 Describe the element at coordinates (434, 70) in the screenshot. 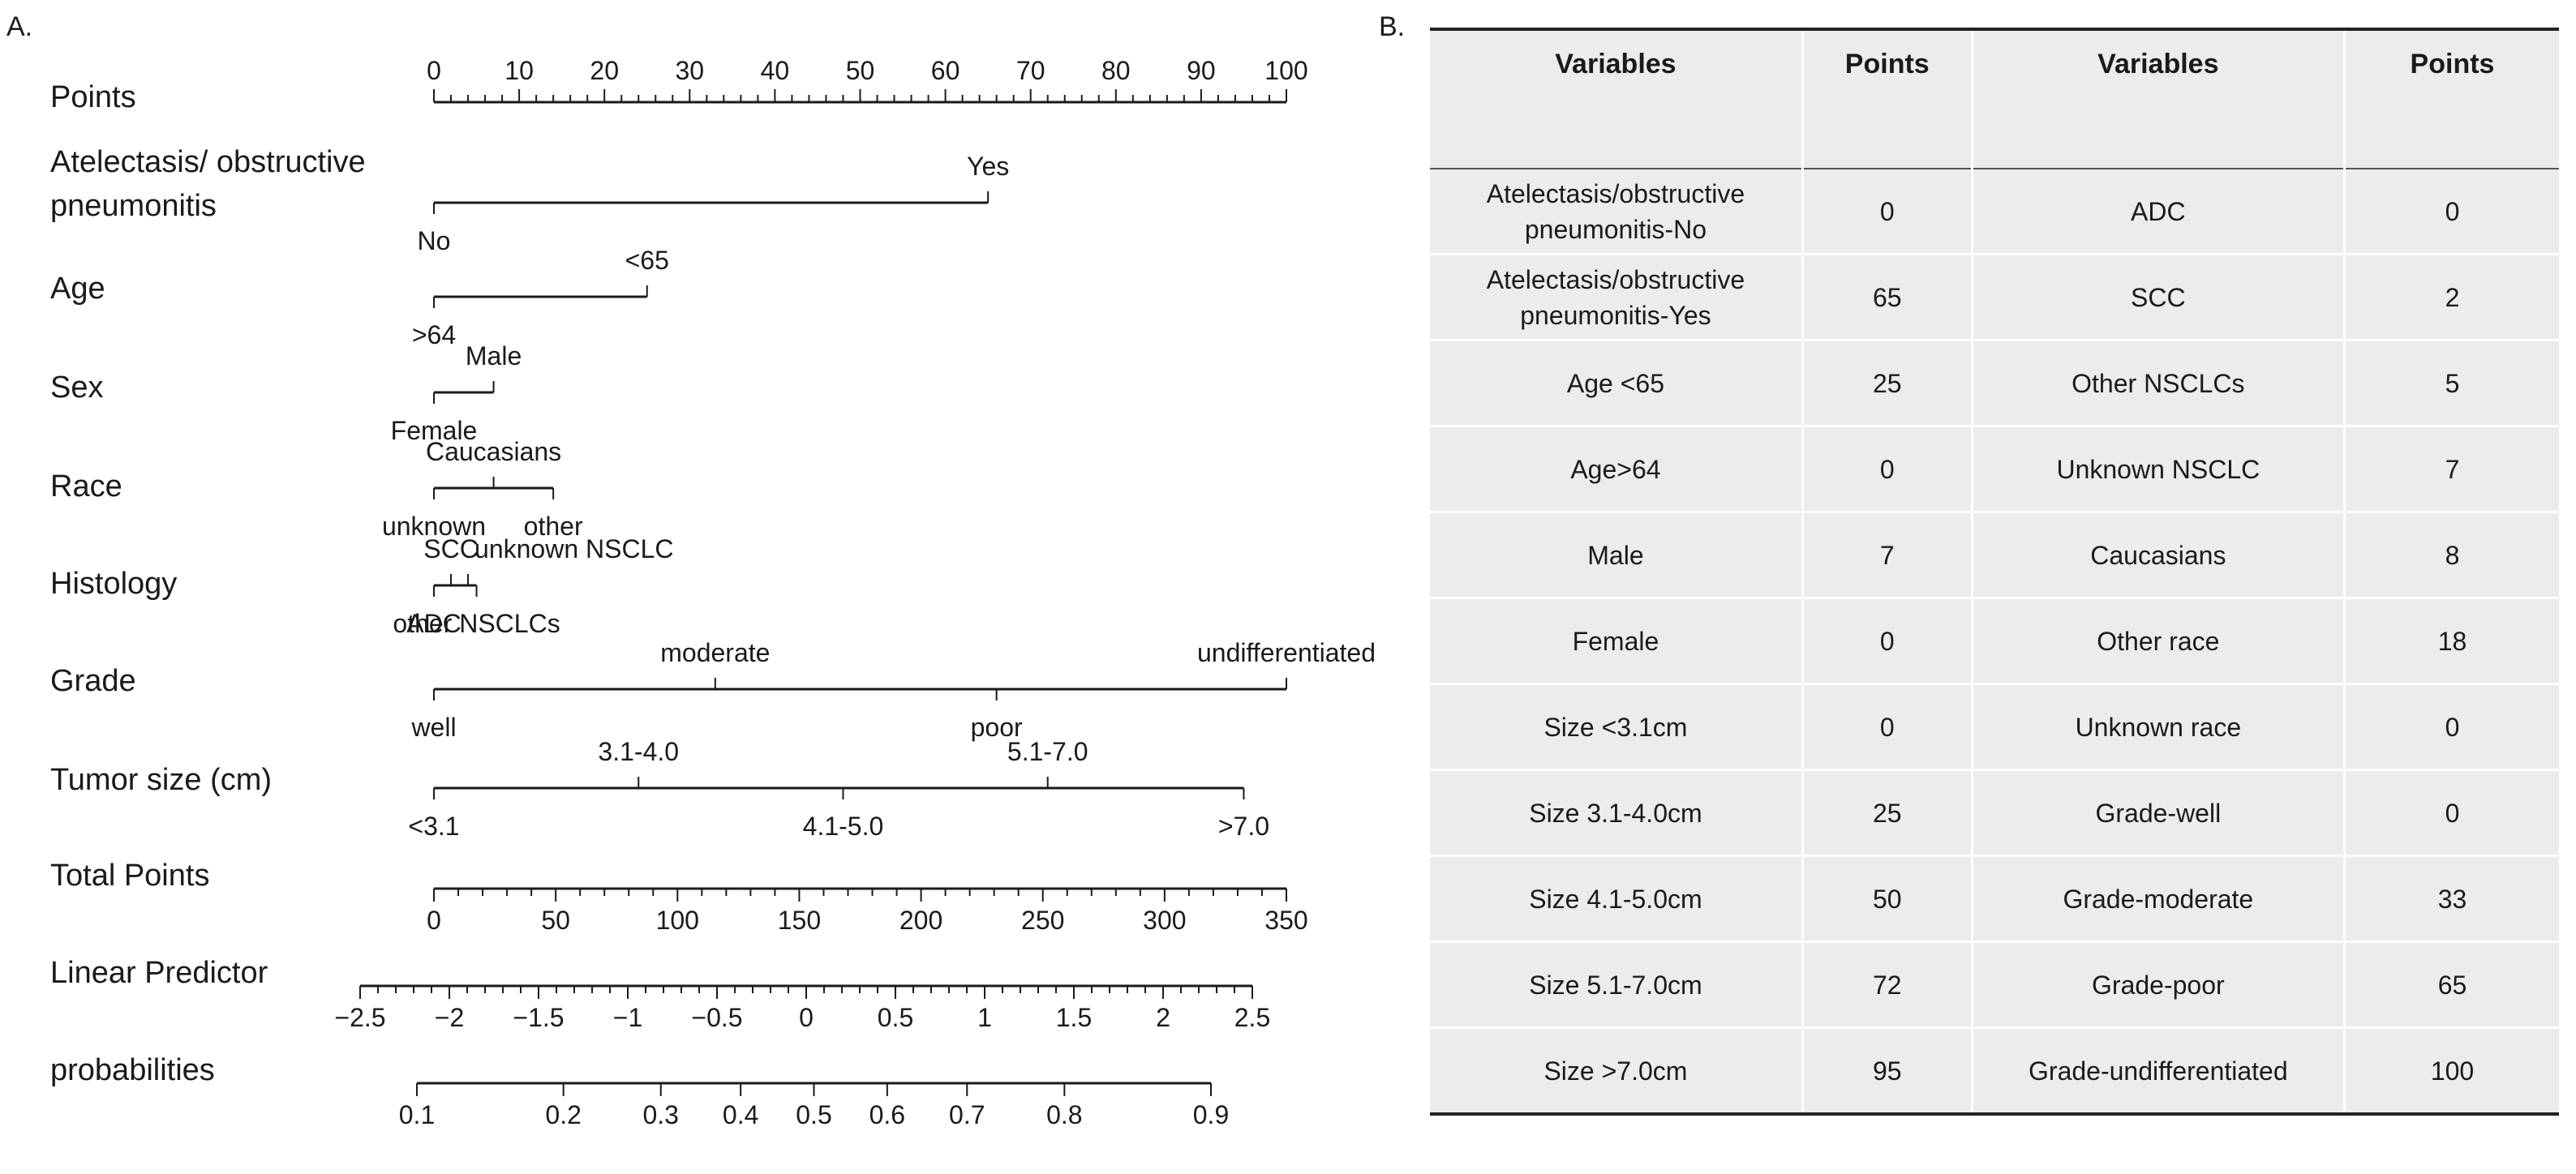

I see `points-tick-label: 0` at that location.